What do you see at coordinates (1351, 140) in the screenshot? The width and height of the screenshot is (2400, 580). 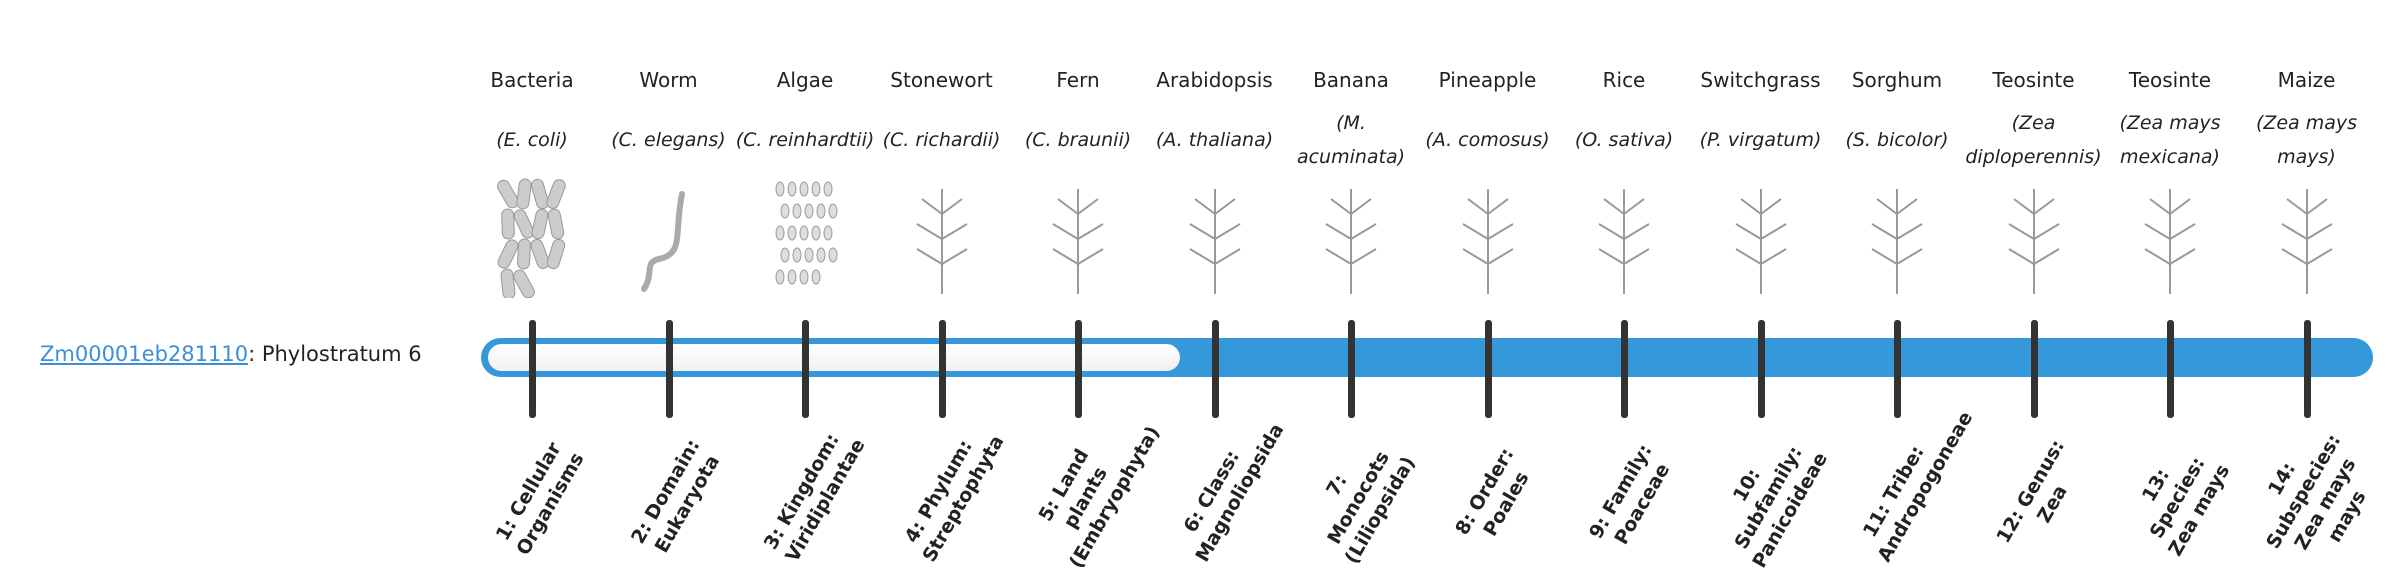 I see `organism-scientific-name: (M. acuminata)` at bounding box center [1351, 140].